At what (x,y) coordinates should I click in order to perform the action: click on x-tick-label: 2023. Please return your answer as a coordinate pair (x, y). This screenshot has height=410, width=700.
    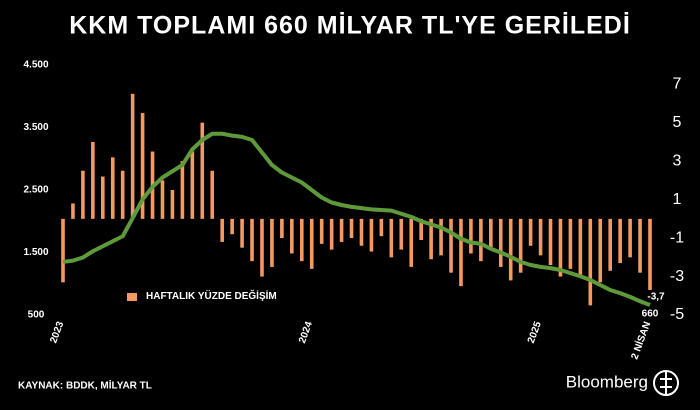
    Looking at the image, I should click on (57, 332).